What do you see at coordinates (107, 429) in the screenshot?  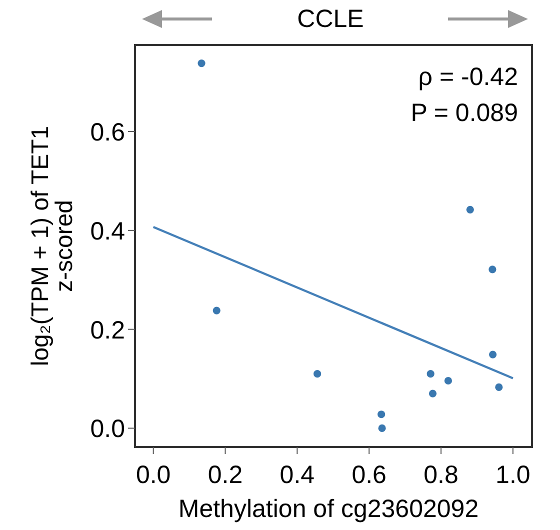 I see `y-tick-label: 0.0` at bounding box center [107, 429].